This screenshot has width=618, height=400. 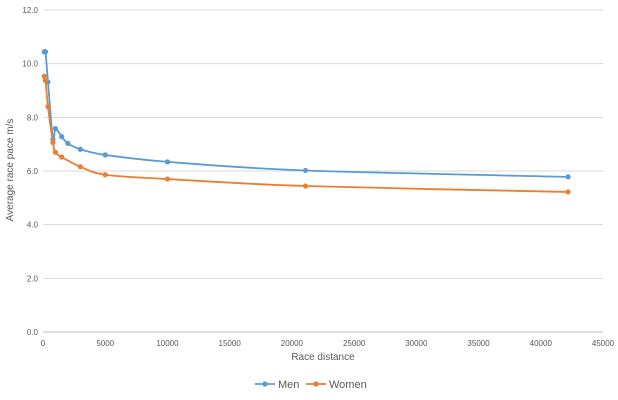 I want to click on x-axis-title: Race distance, so click(x=323, y=357).